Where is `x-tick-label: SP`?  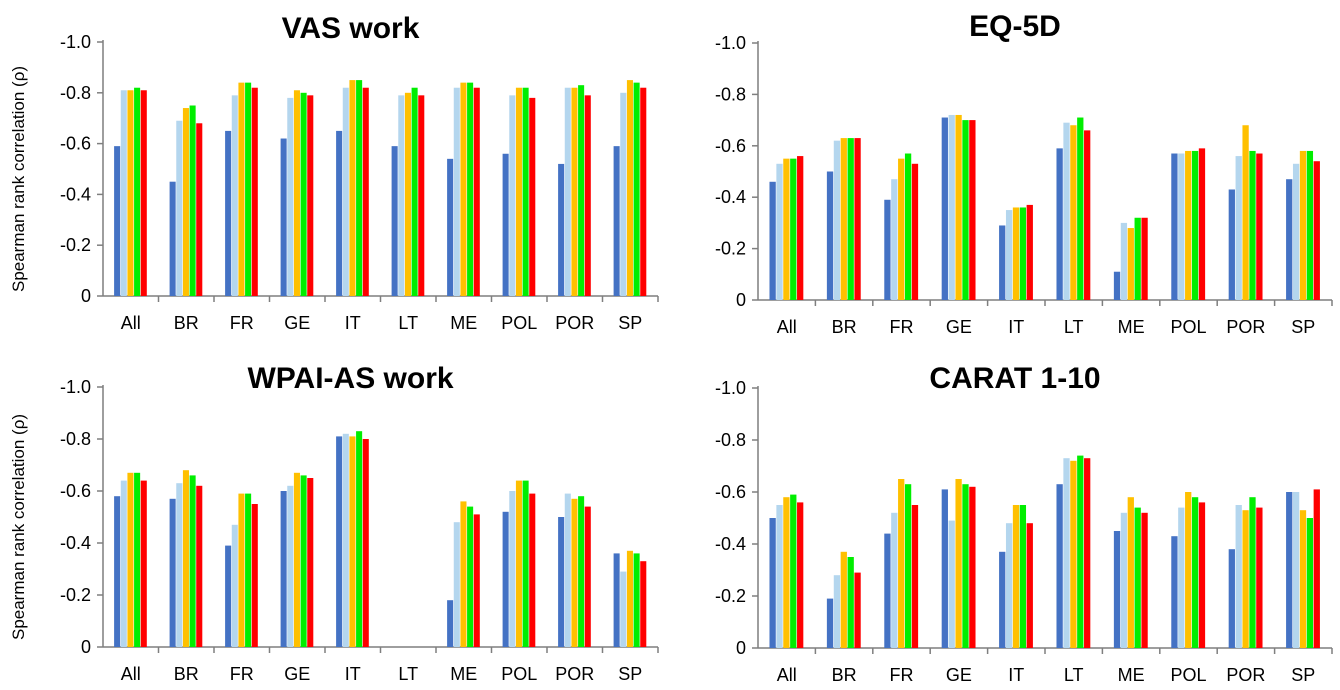 x-tick-label: SP is located at coordinates (1303, 675).